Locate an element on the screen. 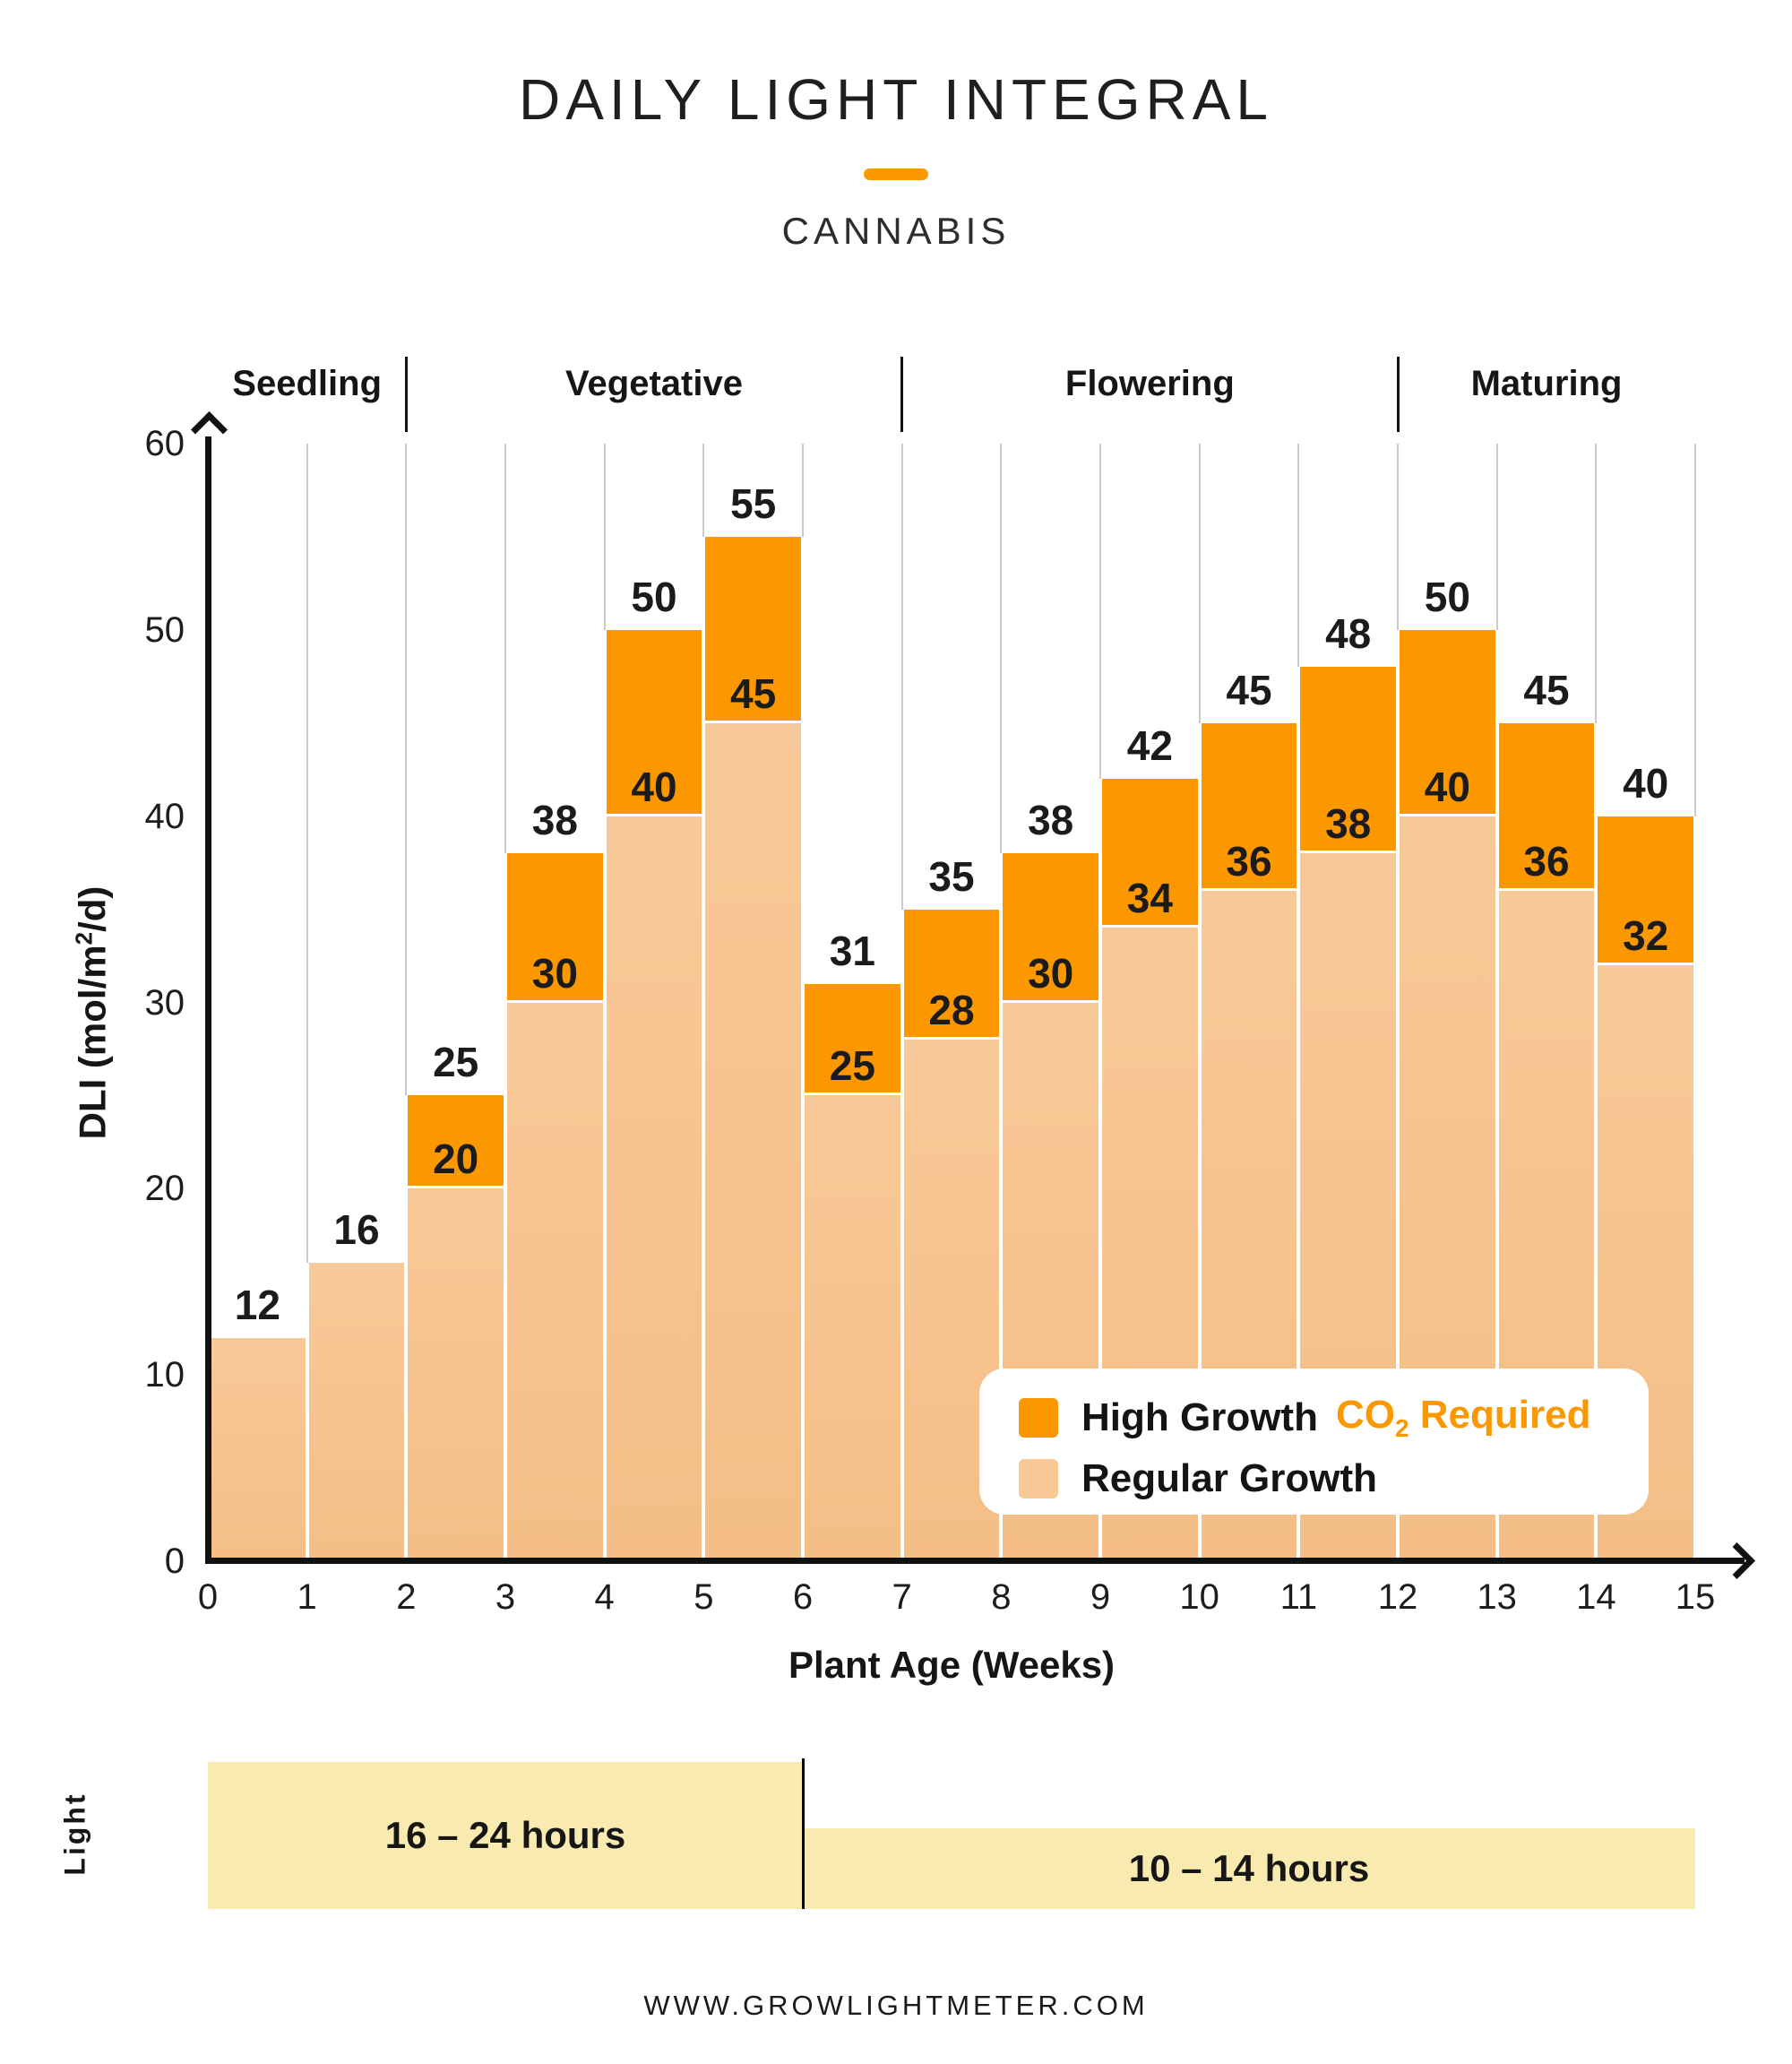 Image resolution: width=1792 pixels, height=2064 pixels. bar-week-3-4-regular-segment is located at coordinates (555, 1282).